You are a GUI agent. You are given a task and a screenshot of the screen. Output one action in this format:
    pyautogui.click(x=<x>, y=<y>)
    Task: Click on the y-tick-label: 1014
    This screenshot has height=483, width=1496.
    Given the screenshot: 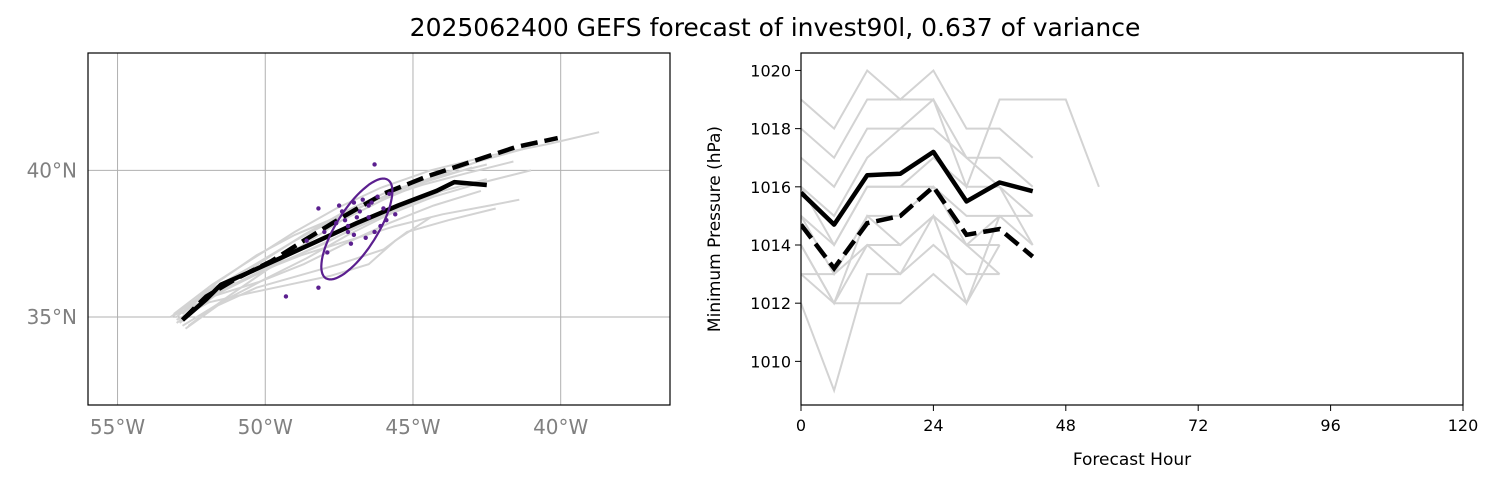 What is the action you would take?
    pyautogui.click(x=770, y=245)
    